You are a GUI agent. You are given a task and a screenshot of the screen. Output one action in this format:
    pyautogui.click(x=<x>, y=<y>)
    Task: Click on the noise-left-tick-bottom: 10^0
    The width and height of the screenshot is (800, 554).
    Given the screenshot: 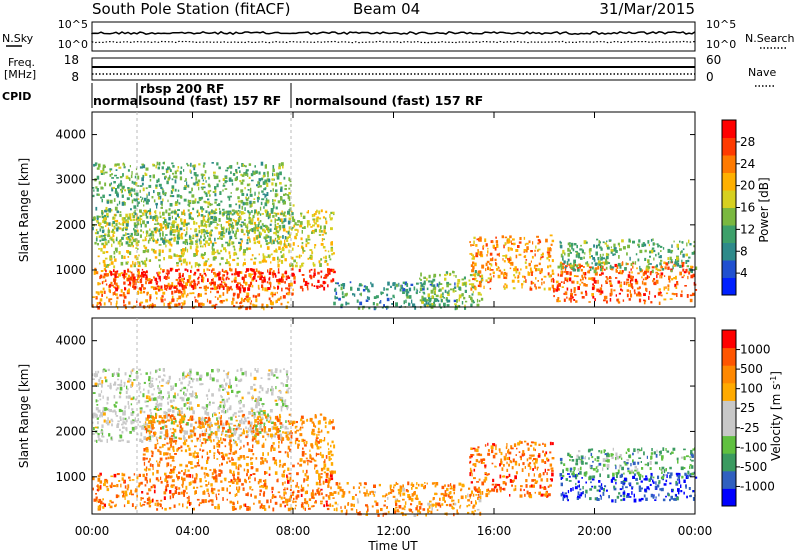 What is the action you would take?
    pyautogui.click(x=73, y=44)
    